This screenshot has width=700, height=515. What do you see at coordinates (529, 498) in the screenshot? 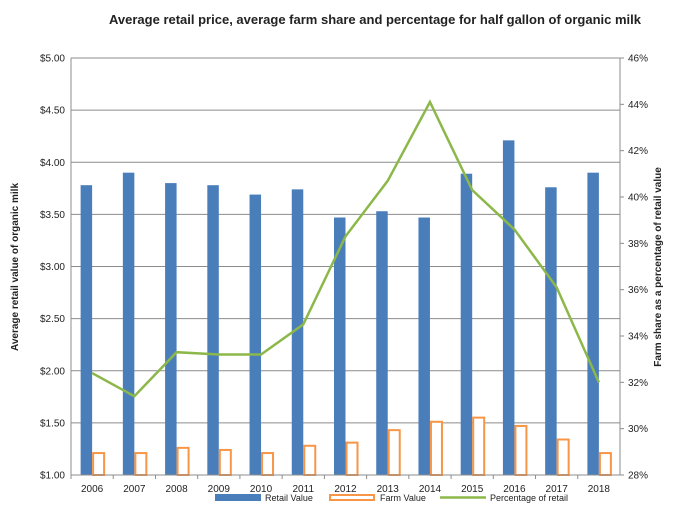
I see `legend-label-percentage: Percentage of retail` at bounding box center [529, 498].